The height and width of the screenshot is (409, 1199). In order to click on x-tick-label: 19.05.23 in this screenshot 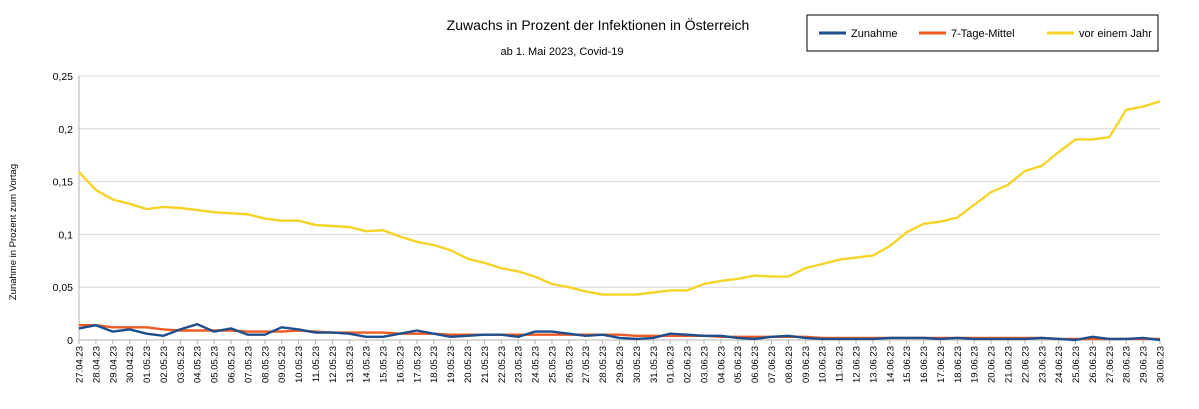, I will do `click(451, 364)`.